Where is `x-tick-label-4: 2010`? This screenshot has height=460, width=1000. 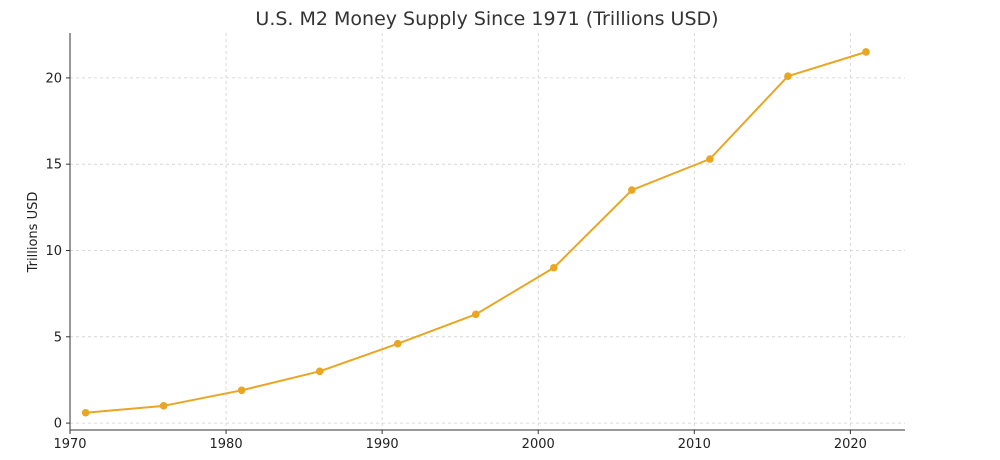 x-tick-label-4: 2010 is located at coordinates (694, 444).